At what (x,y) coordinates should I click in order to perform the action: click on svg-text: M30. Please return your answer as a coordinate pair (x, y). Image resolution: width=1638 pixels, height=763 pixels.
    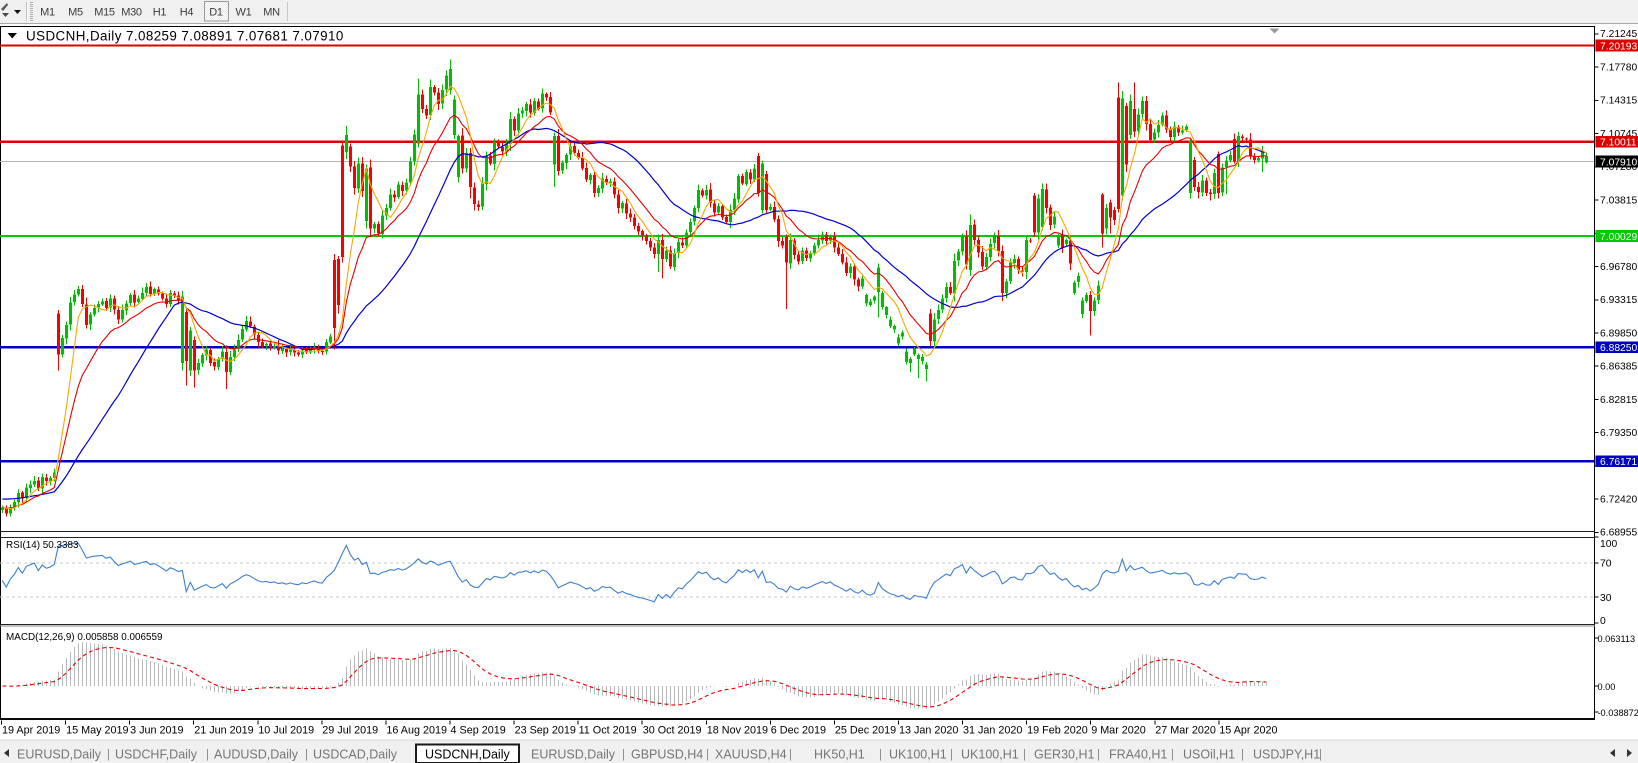
    Looking at the image, I should click on (131, 13).